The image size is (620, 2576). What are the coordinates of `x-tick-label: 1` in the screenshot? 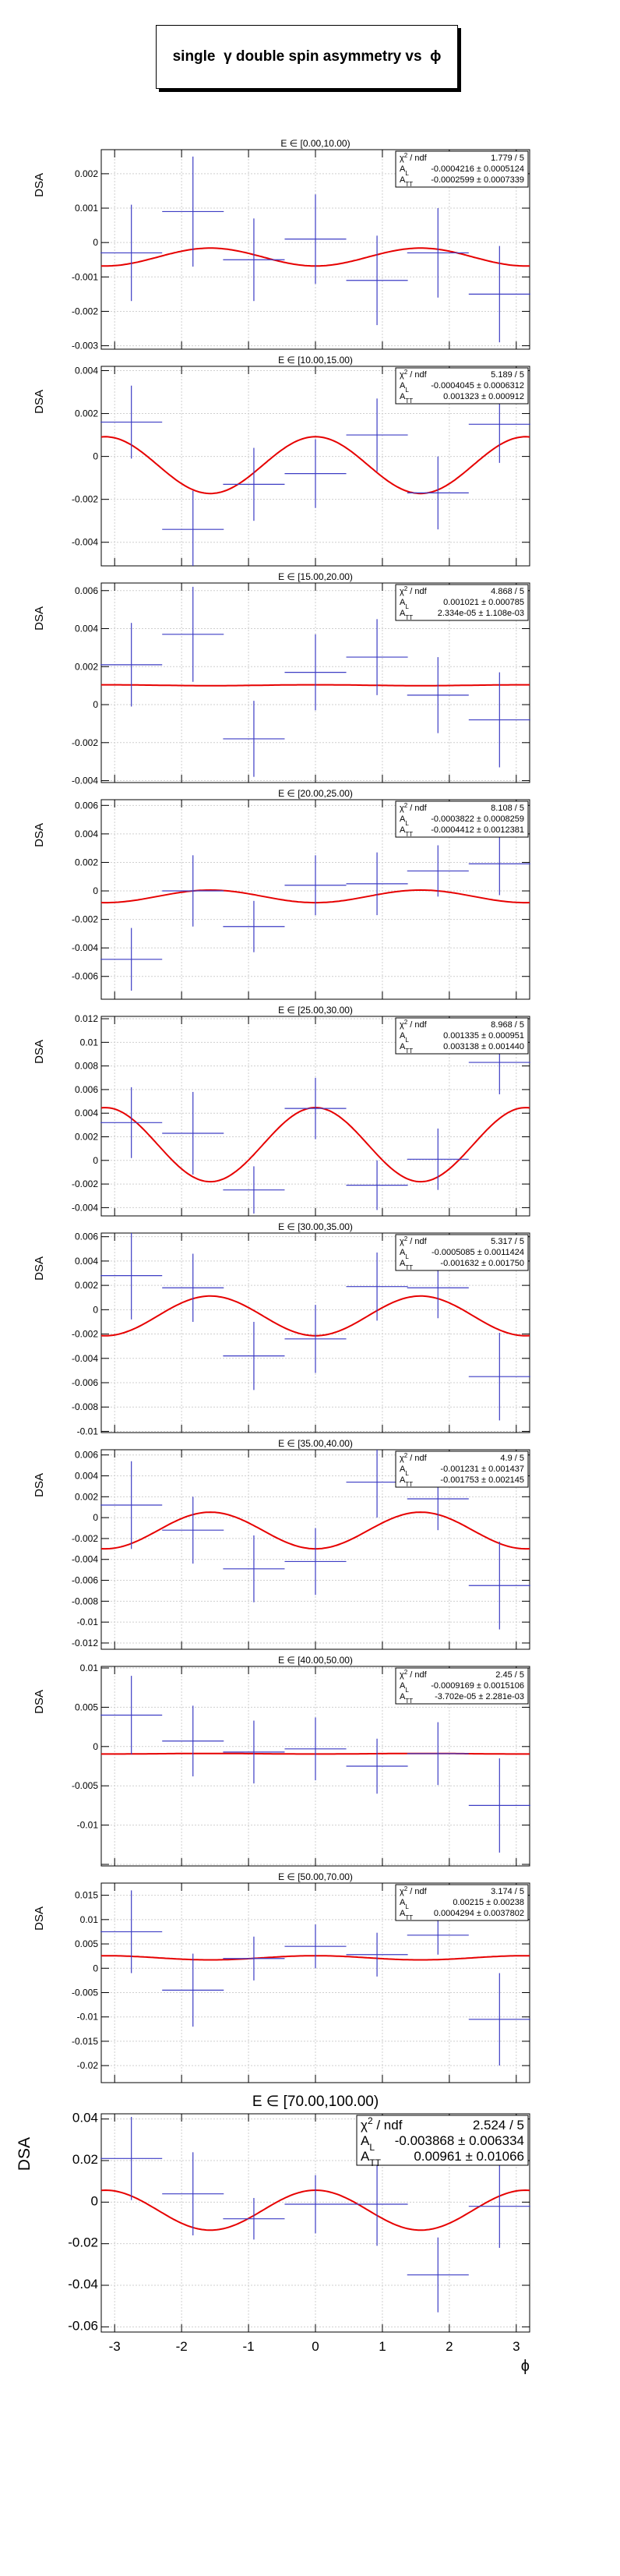 It's located at (383, 2346).